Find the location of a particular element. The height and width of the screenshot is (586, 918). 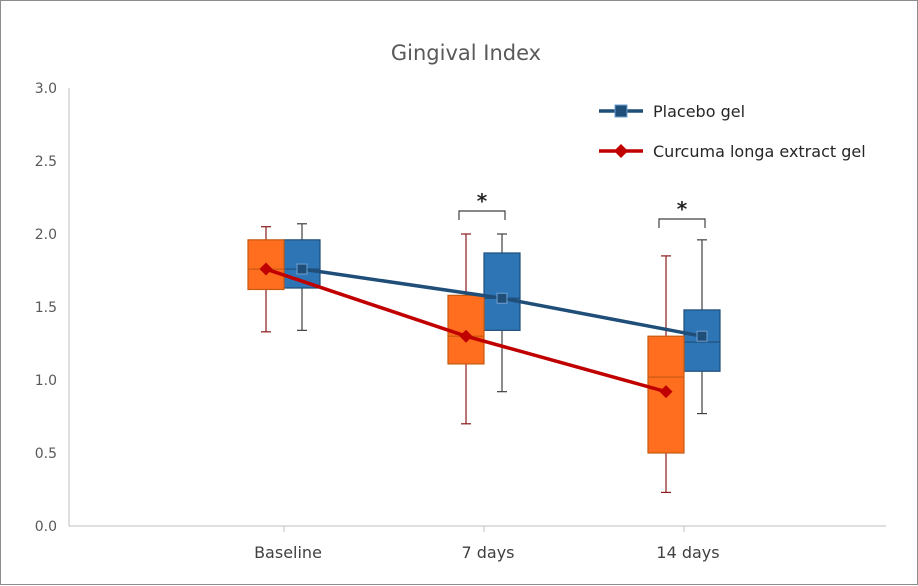

mean-lines is located at coordinates (483, 330).